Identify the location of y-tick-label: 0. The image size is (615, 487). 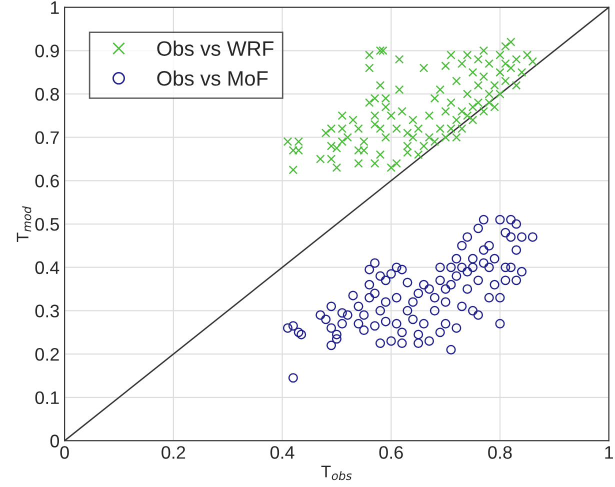
(55, 441).